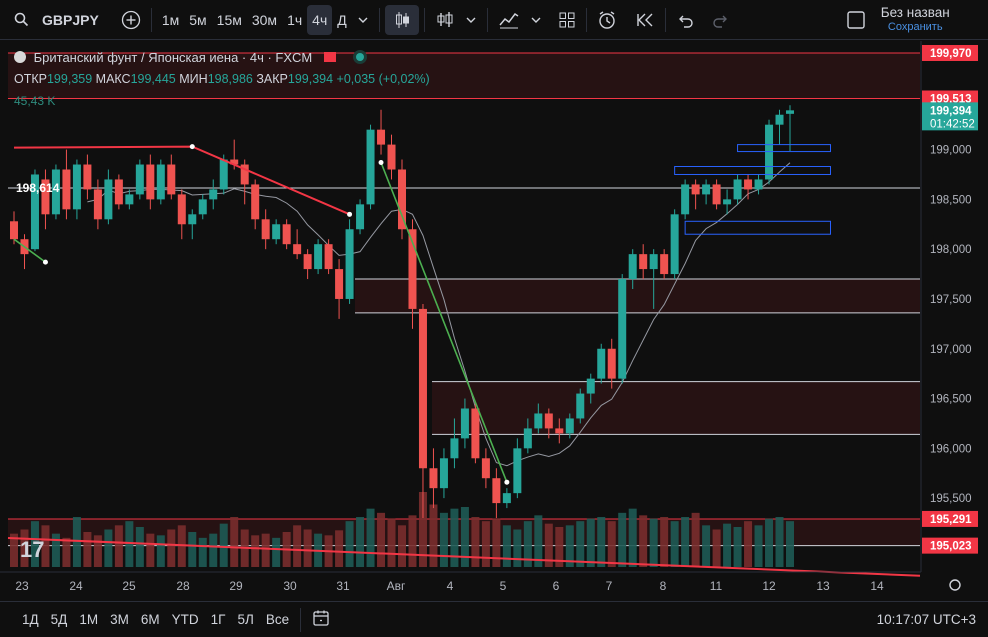 The image size is (988, 637). I want to click on y-tick-label: 196,000, so click(951, 449).